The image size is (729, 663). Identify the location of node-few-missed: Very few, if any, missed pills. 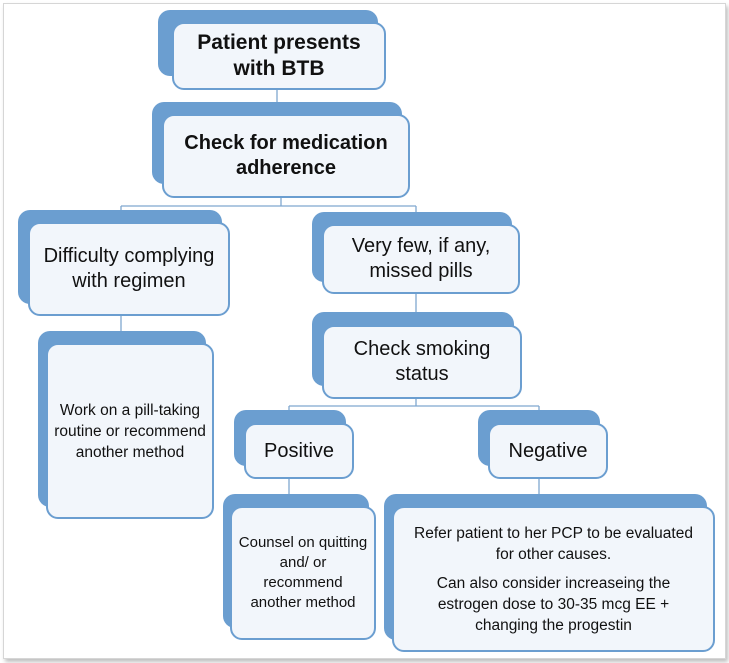
(416, 253).